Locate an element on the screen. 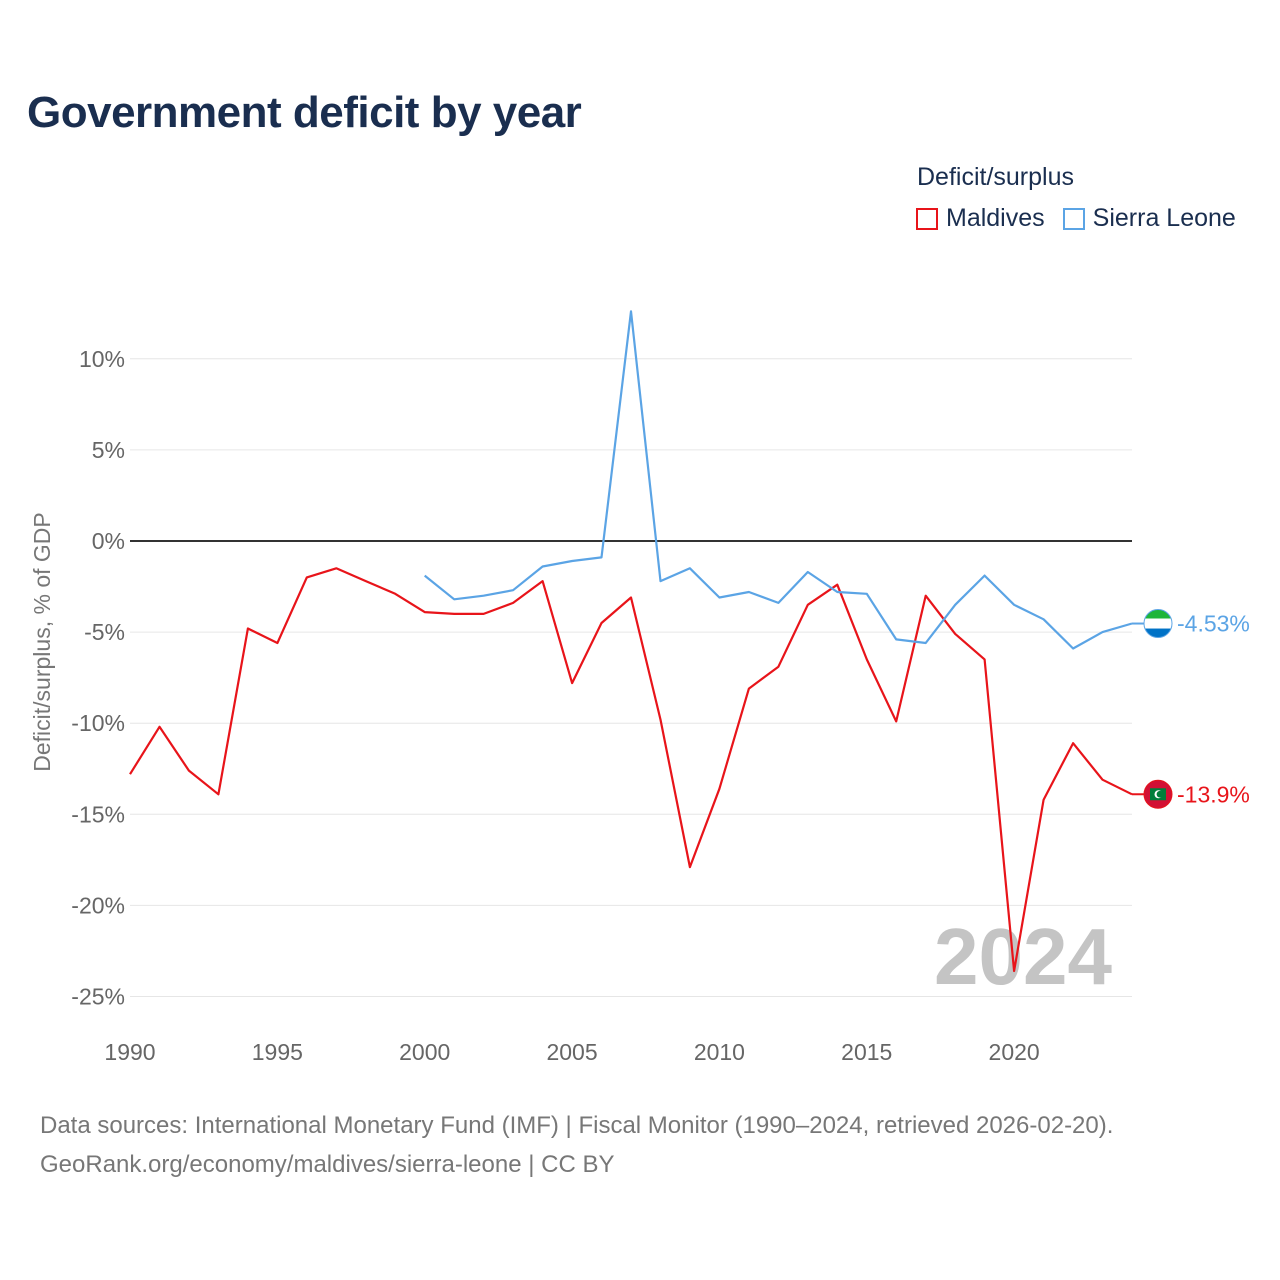 Image resolution: width=1280 pixels, height=1280 pixels. y-tick-label: -10% is located at coordinates (98, 723).